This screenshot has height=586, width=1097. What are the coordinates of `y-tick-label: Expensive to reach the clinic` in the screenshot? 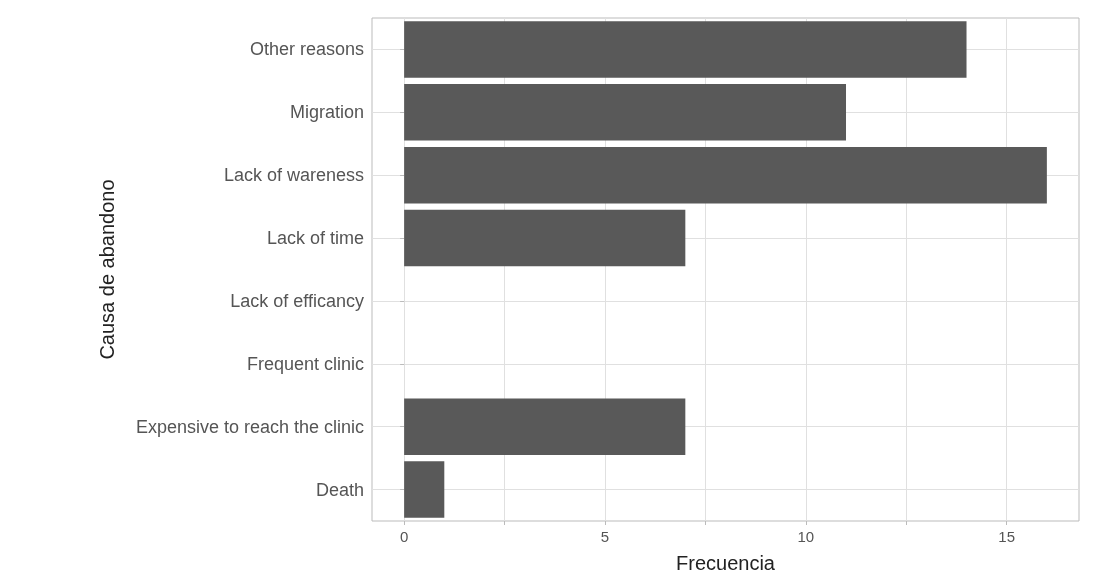 It's located at (249, 426).